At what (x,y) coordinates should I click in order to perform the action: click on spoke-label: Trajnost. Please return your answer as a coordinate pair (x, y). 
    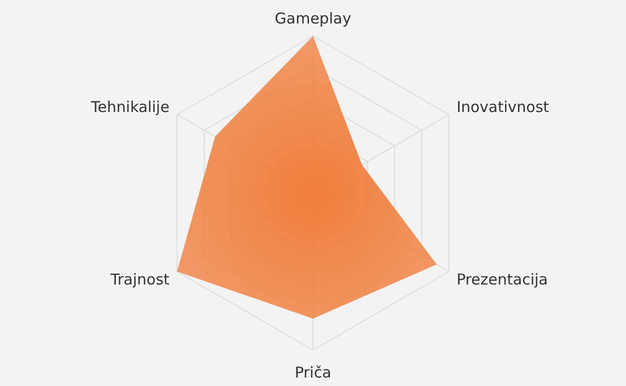
    Looking at the image, I should click on (140, 279).